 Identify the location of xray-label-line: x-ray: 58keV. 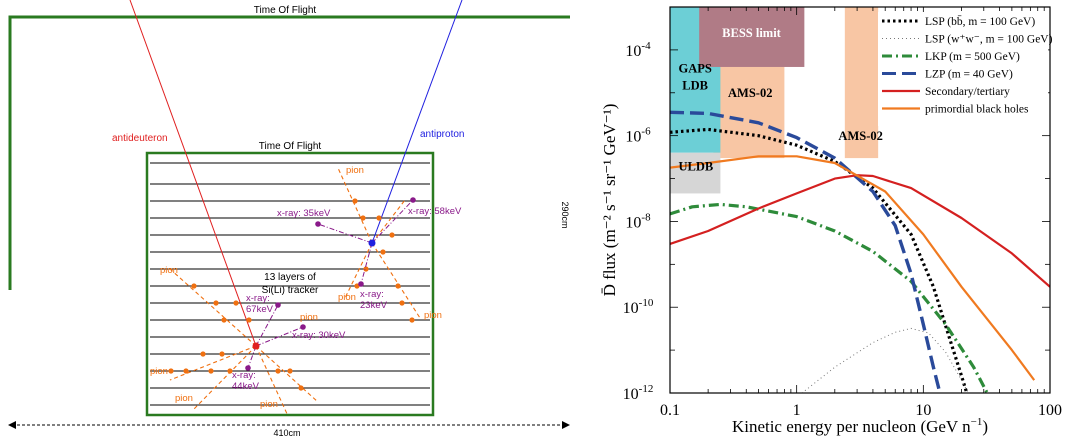
(435, 211).